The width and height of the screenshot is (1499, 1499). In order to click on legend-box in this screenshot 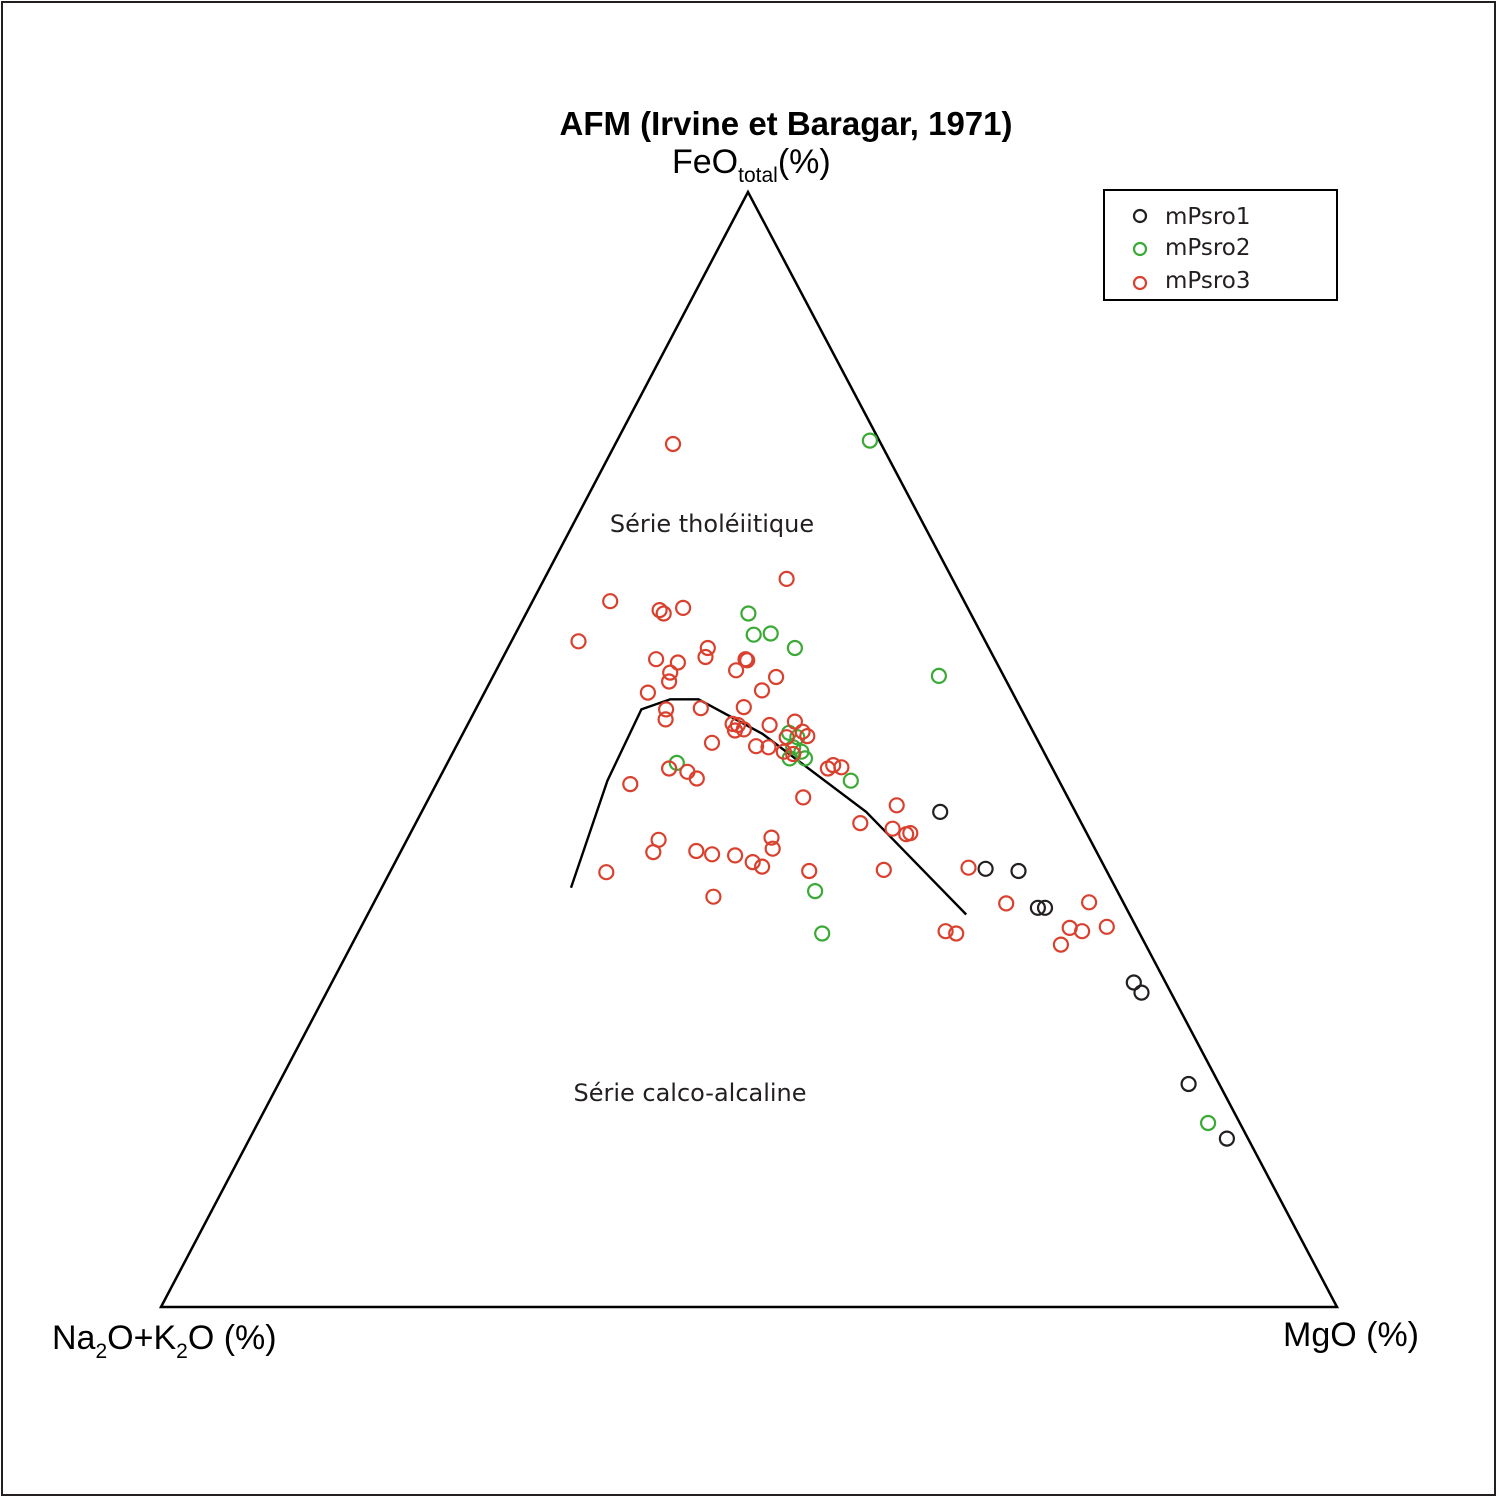, I will do `click(1220, 245)`.